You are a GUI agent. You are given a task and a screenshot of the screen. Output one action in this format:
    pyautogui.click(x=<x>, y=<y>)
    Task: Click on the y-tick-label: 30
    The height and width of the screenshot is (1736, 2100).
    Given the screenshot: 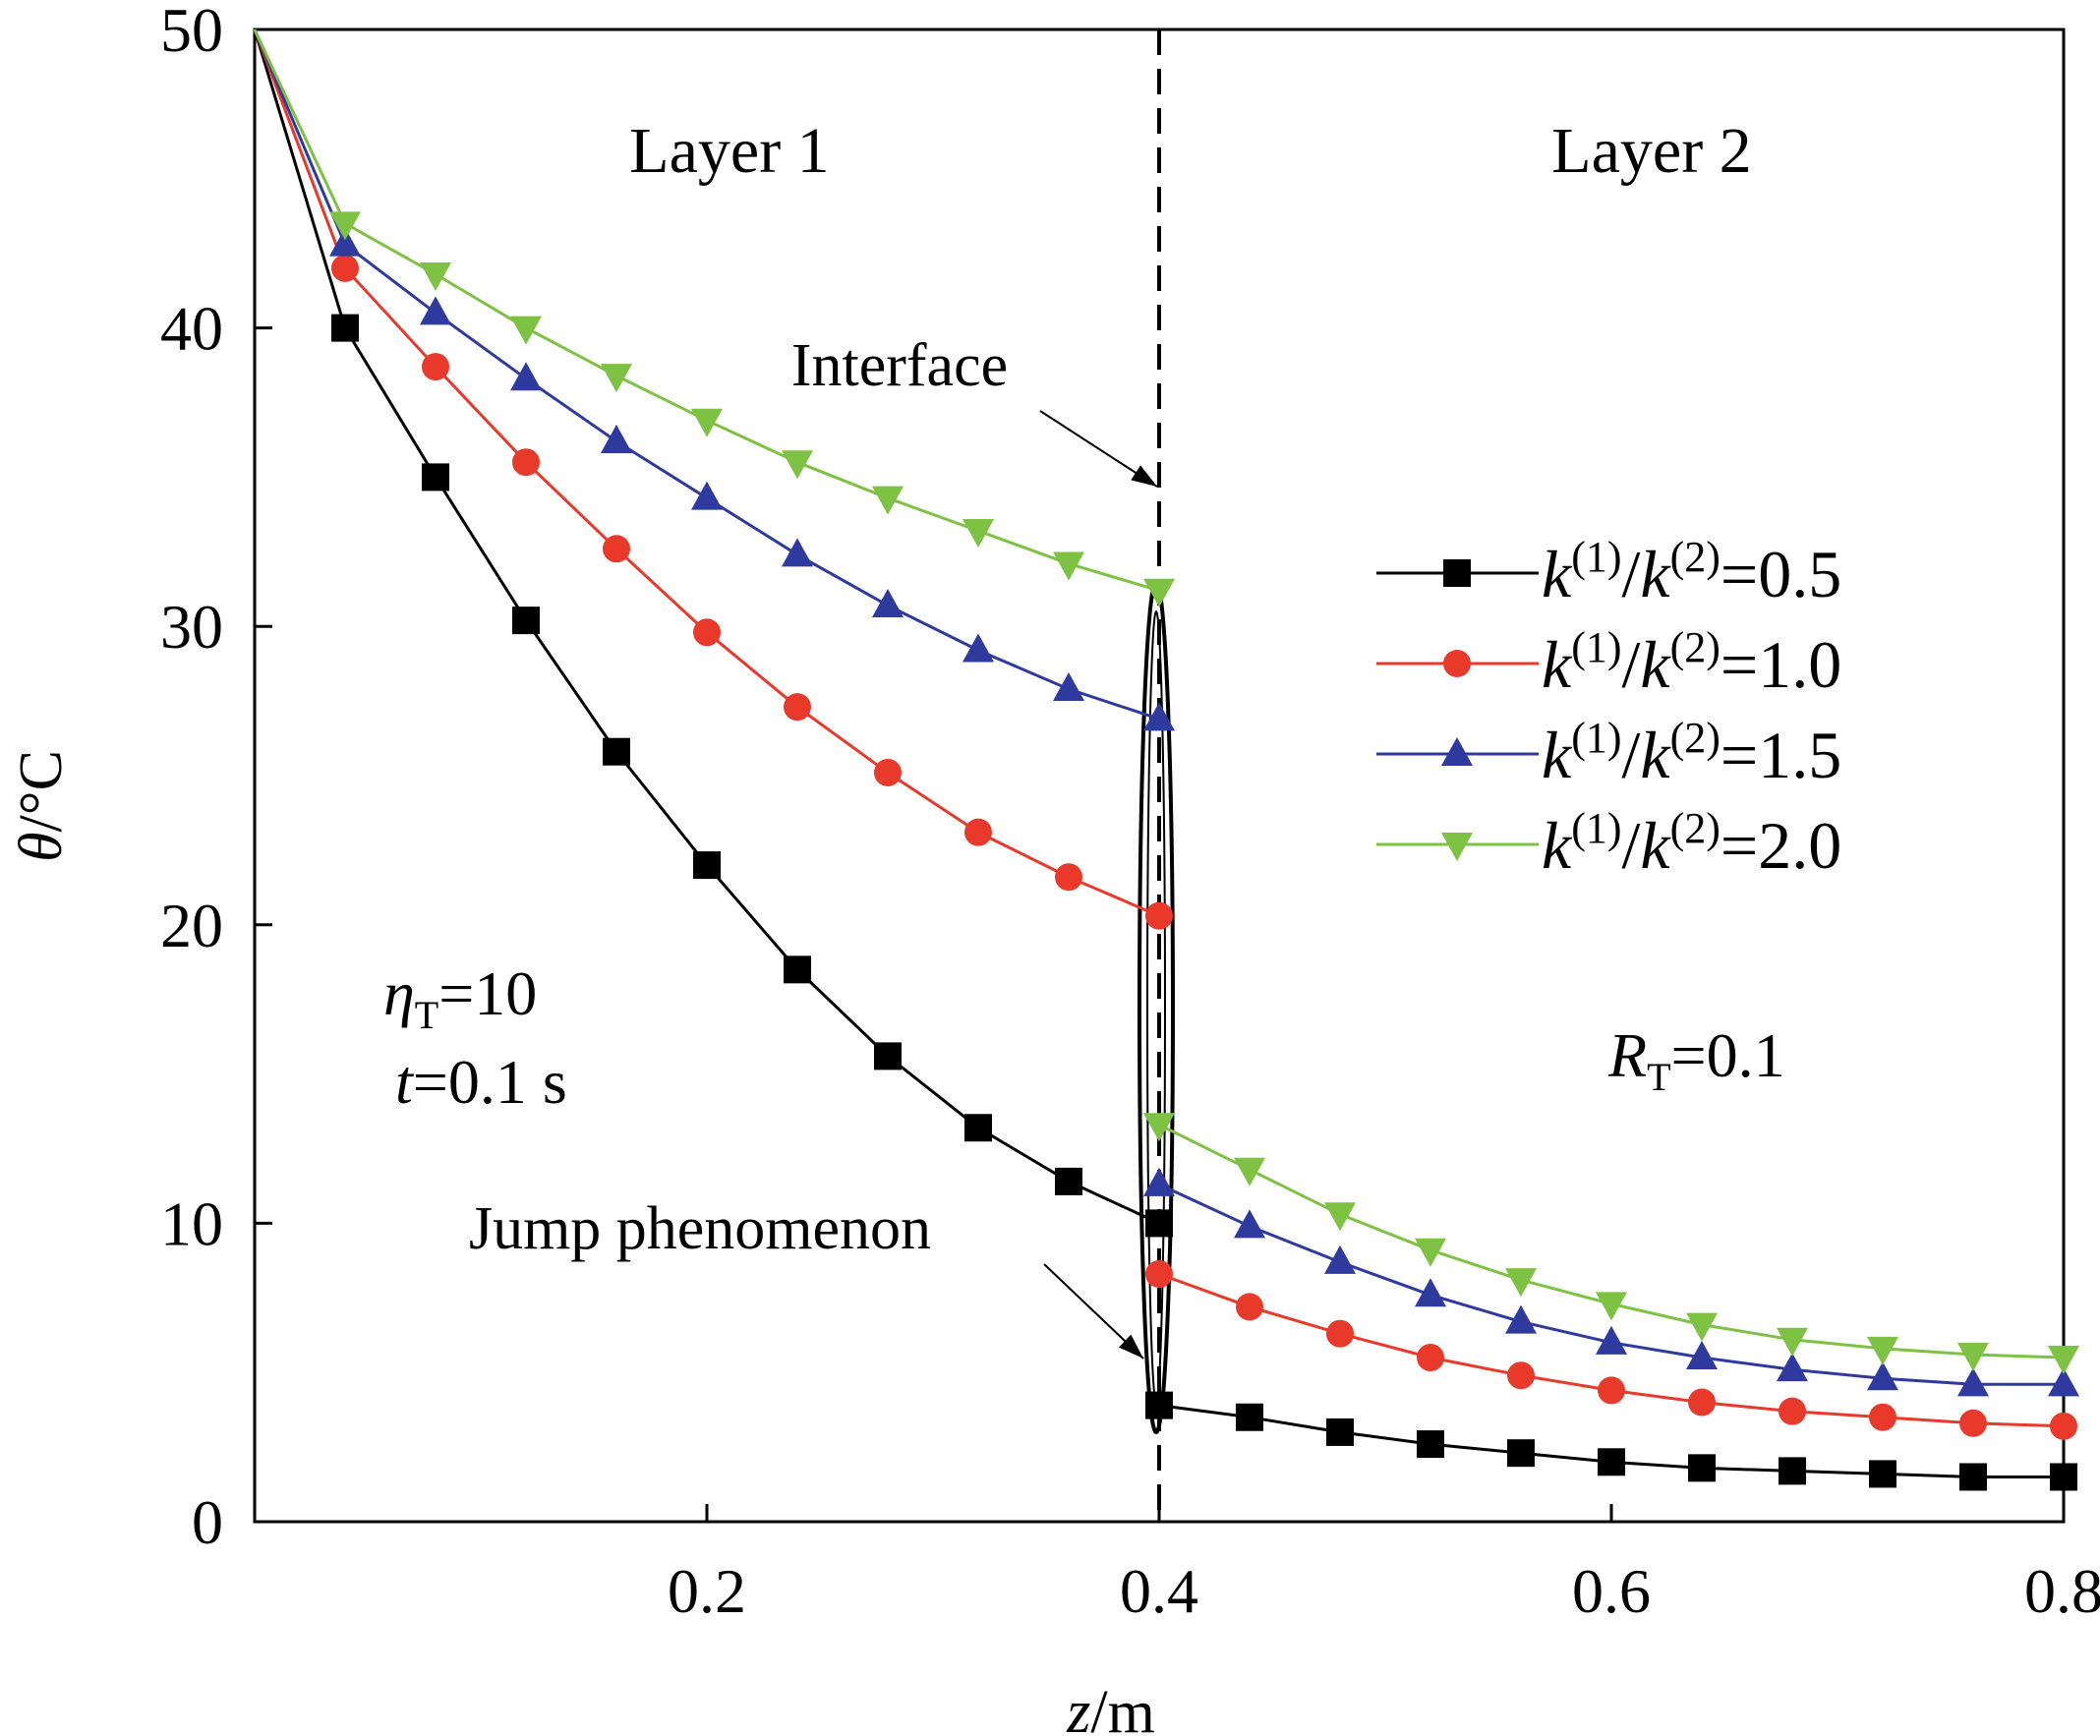 What is the action you would take?
    pyautogui.click(x=191, y=627)
    